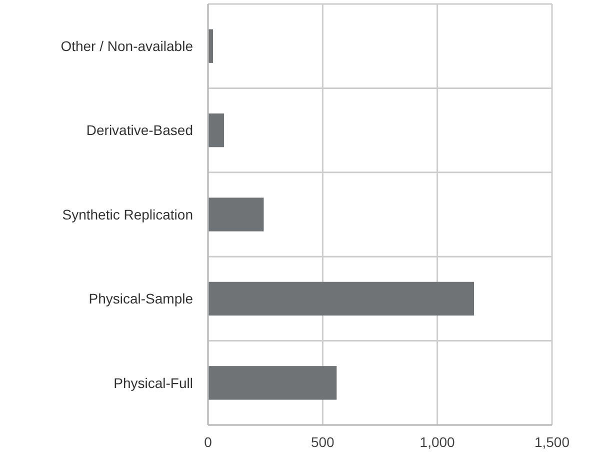  What do you see at coordinates (139, 130) in the screenshot?
I see `y-tick-label: Derivative-Based` at bounding box center [139, 130].